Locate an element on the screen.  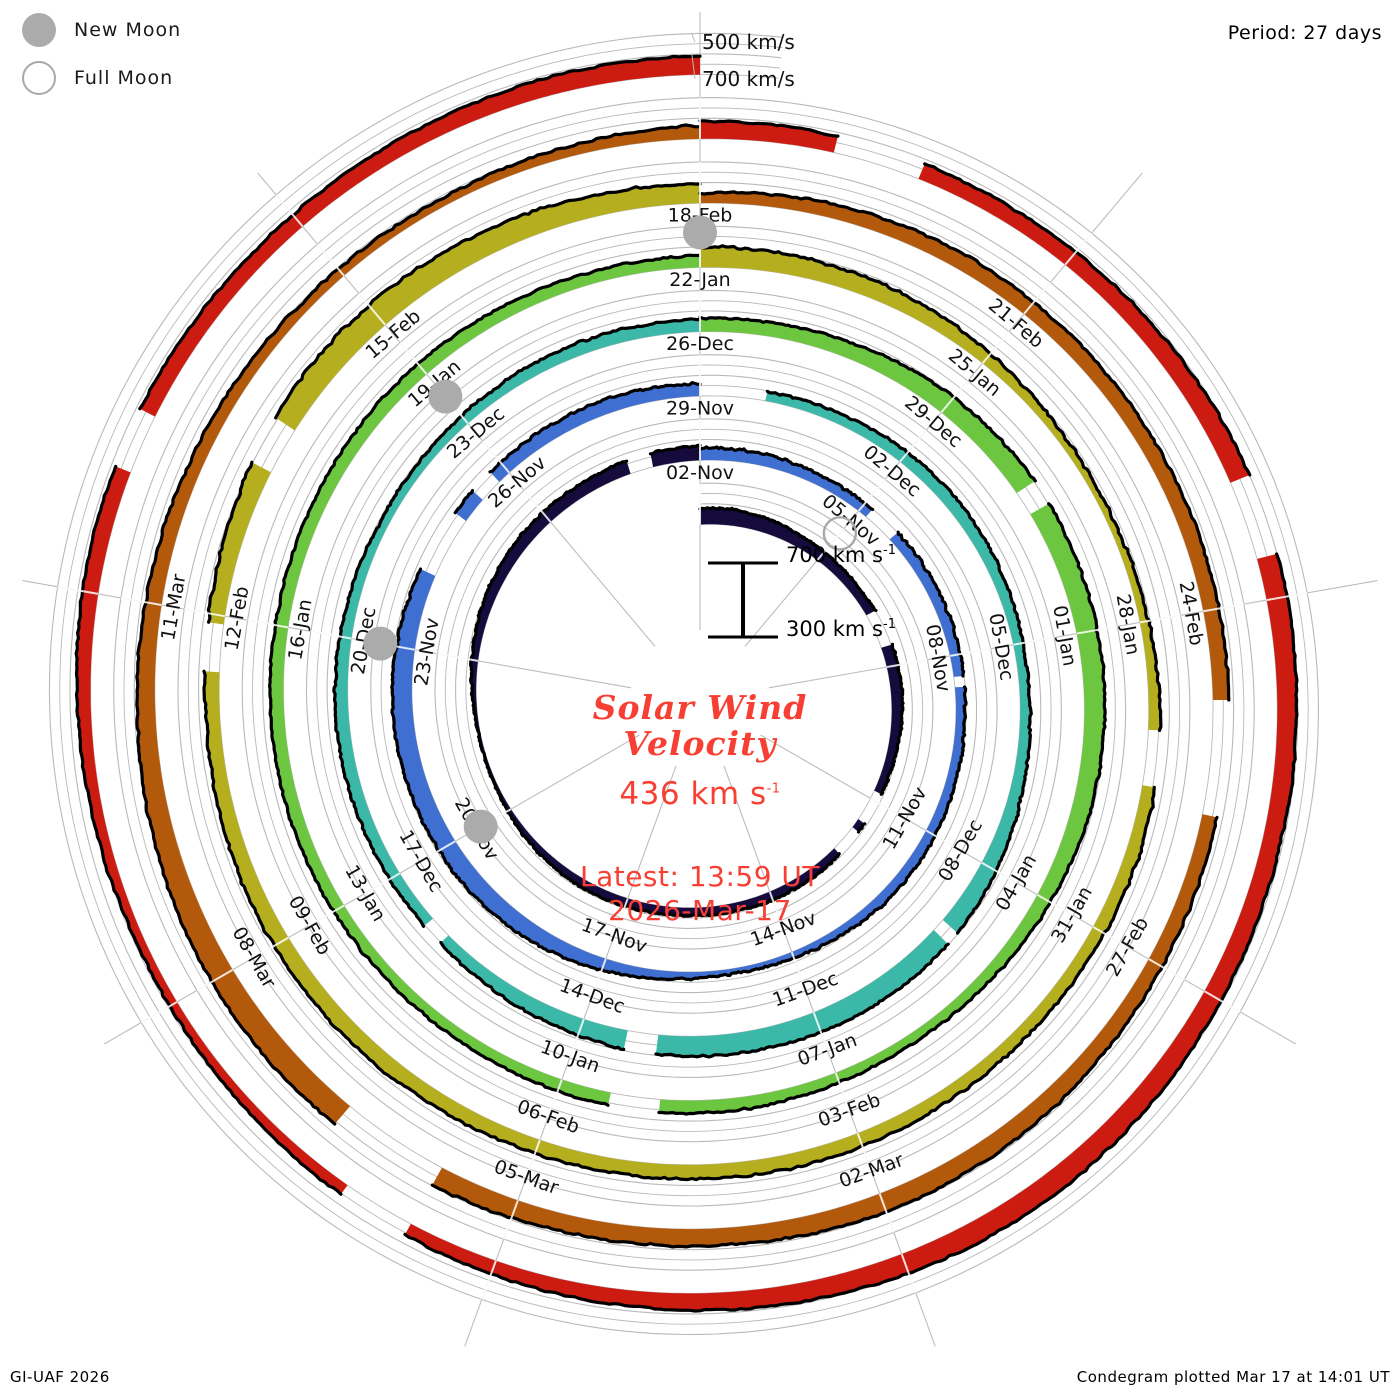
velocity-trace-ring6-seg4 is located at coordinates (420, 232).